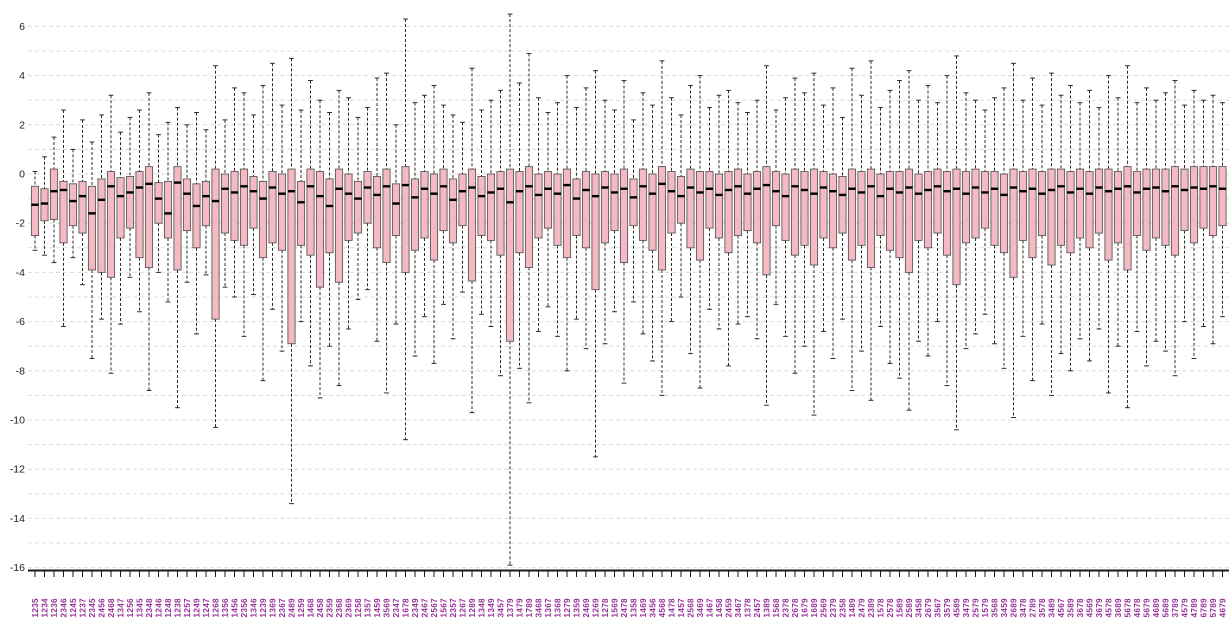 The height and width of the screenshot is (620, 1231). I want to click on y-tick-label: 2, so click(22, 125).